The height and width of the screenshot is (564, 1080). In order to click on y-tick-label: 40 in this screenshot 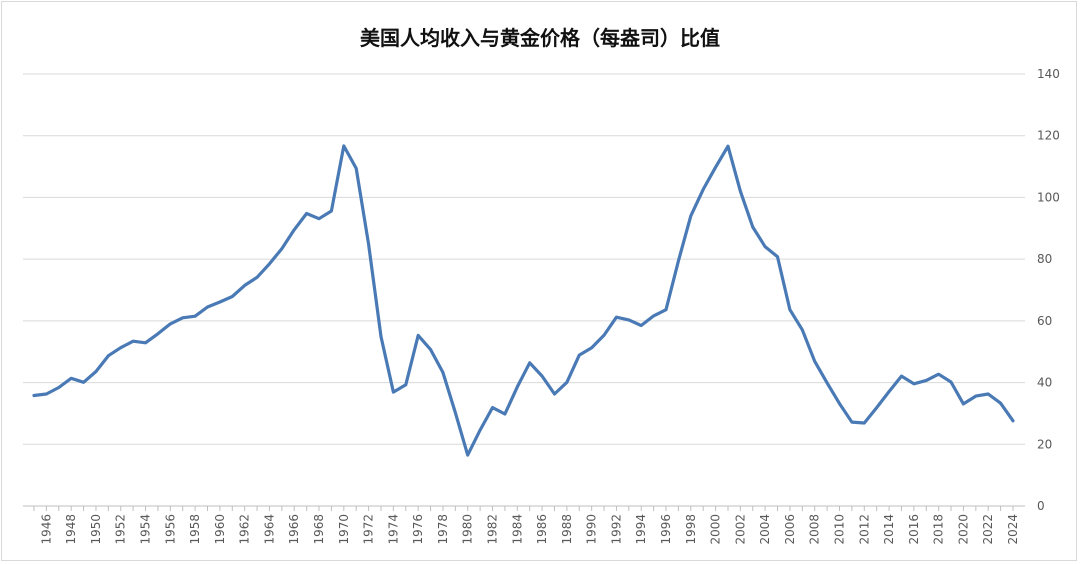, I will do `click(1044, 383)`.